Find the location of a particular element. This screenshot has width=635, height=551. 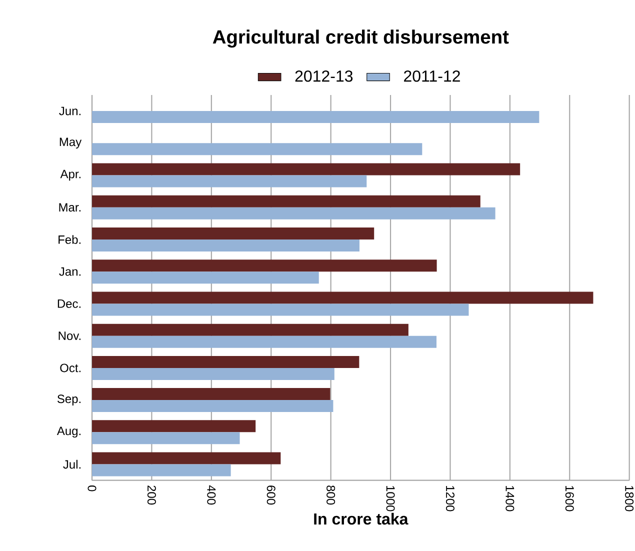

y-tick-label: Aug. is located at coordinates (68, 432).